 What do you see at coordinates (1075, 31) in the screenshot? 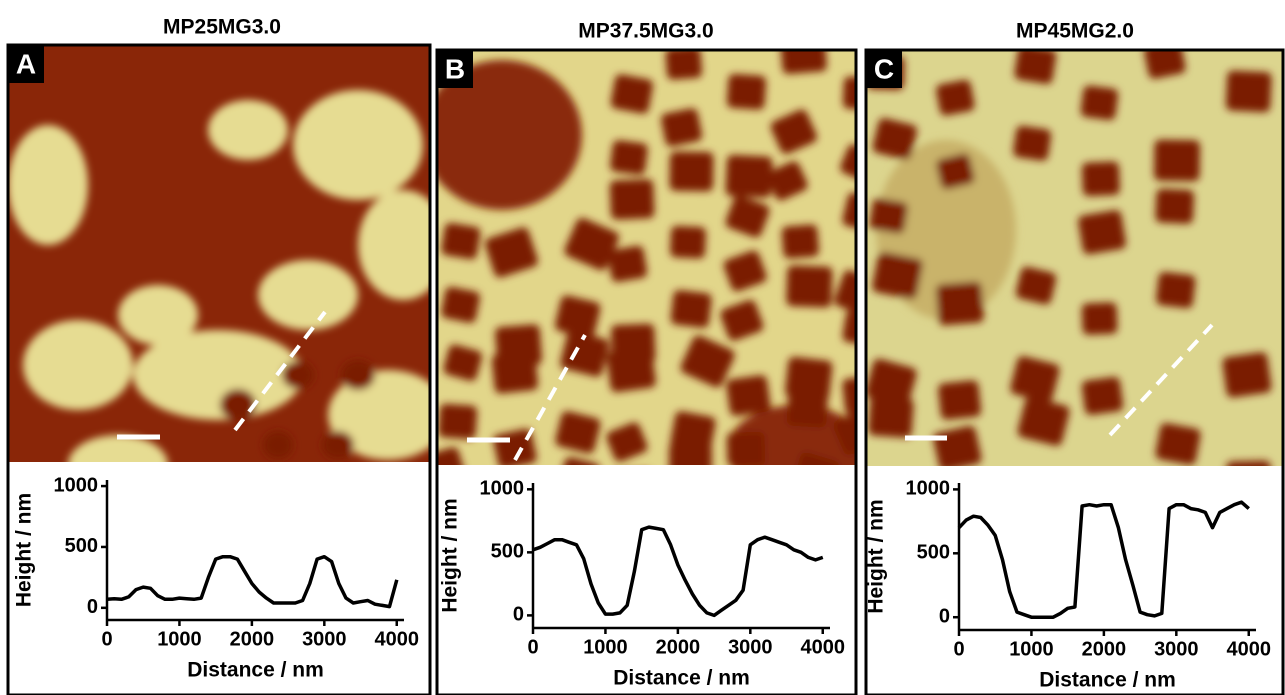
I see `panel-title: MP45MG2.0` at bounding box center [1075, 31].